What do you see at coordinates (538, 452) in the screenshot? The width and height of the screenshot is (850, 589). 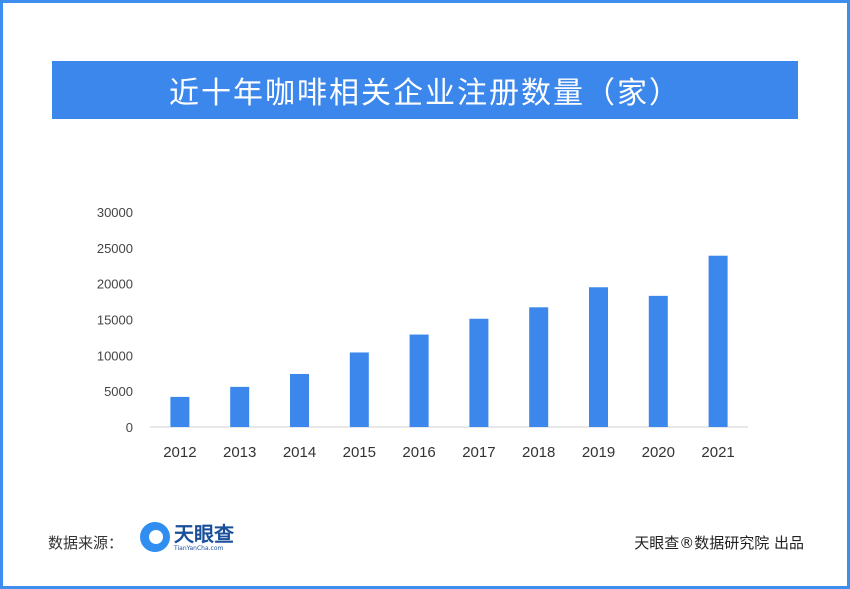 I see `x-tick-label: 2018` at bounding box center [538, 452].